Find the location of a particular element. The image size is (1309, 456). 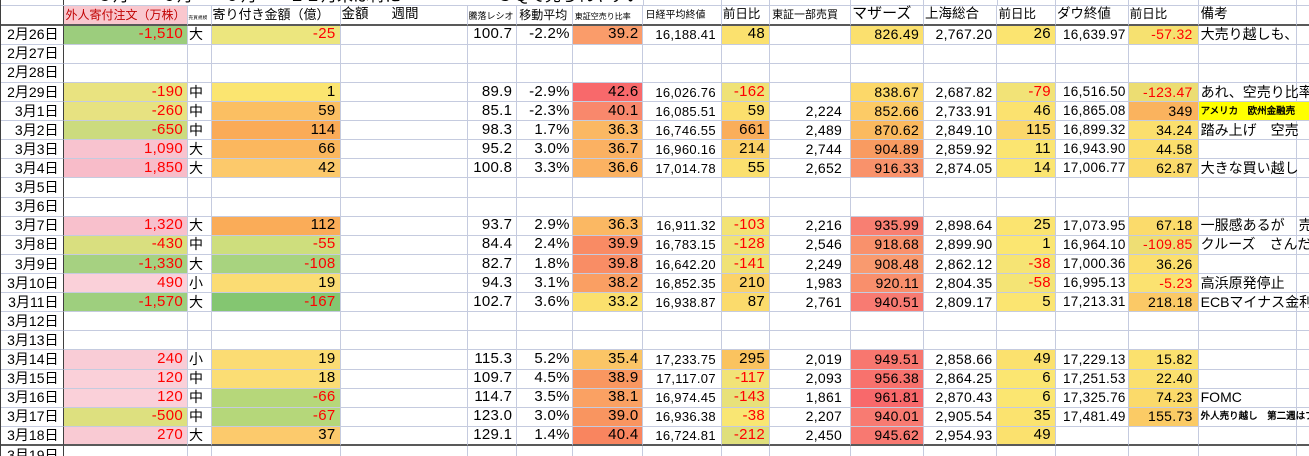

shanghai-cell: 2,859.92 is located at coordinates (961, 150).